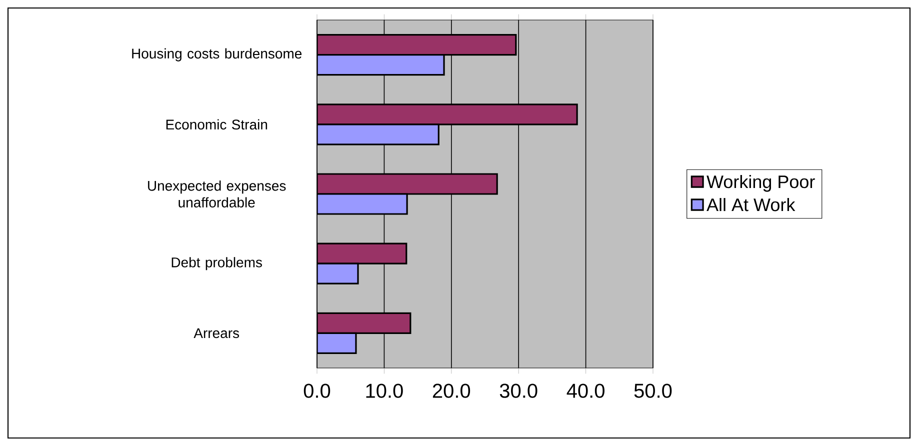 The image size is (918, 446). What do you see at coordinates (653, 391) in the screenshot?
I see `x-tick-label: 50.0` at bounding box center [653, 391].